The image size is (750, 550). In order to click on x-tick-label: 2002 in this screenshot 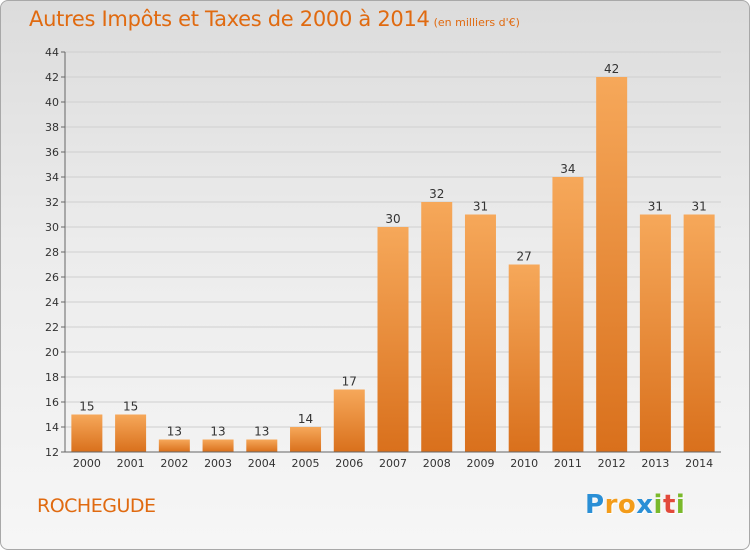, I will do `click(174, 463)`.